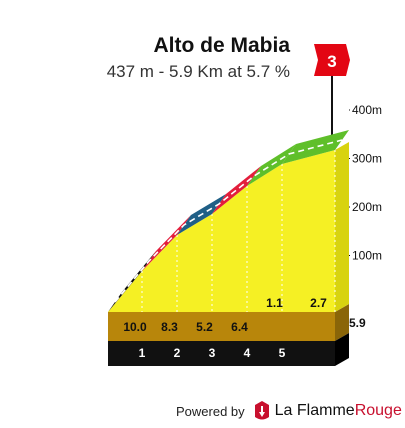 This screenshot has height=428, width=405. Describe the element at coordinates (357, 323) in the screenshot. I see `end-distance-label: 5.9` at that location.